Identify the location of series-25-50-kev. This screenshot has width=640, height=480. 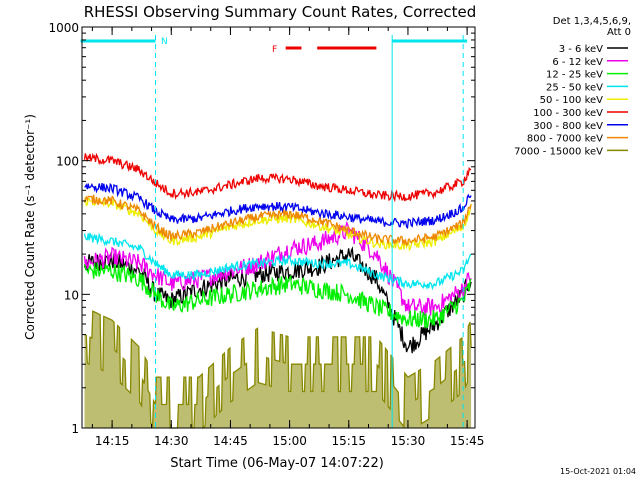
(277, 261).